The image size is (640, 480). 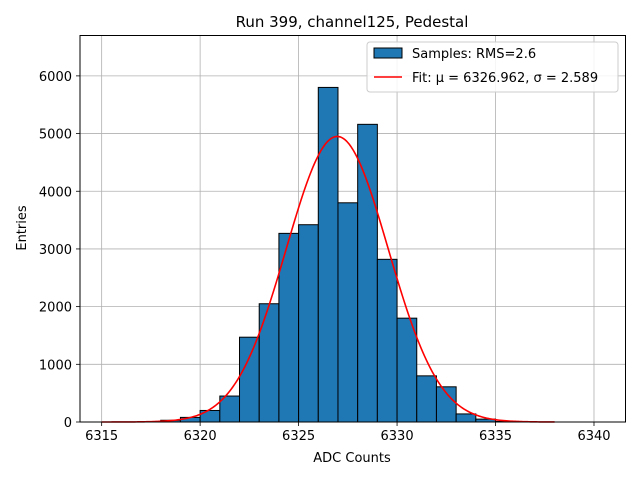 I want to click on x-tick-label: 6330, so click(x=397, y=436).